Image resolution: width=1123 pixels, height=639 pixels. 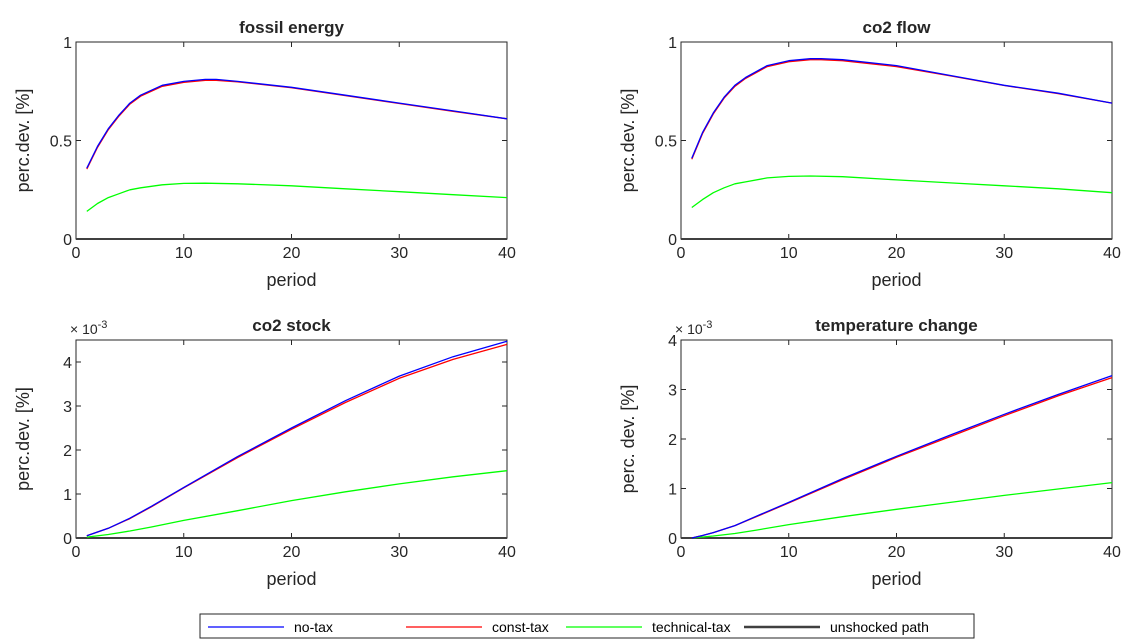 What do you see at coordinates (879, 627) in the screenshot?
I see `legend-label: unshocked path` at bounding box center [879, 627].